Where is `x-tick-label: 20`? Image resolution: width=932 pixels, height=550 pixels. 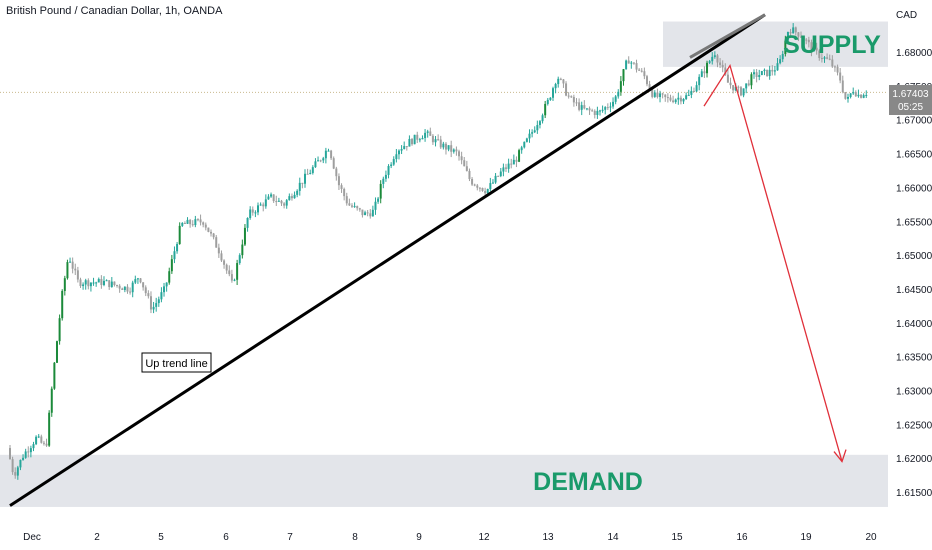
x-tick-label: 20 is located at coordinates (871, 537).